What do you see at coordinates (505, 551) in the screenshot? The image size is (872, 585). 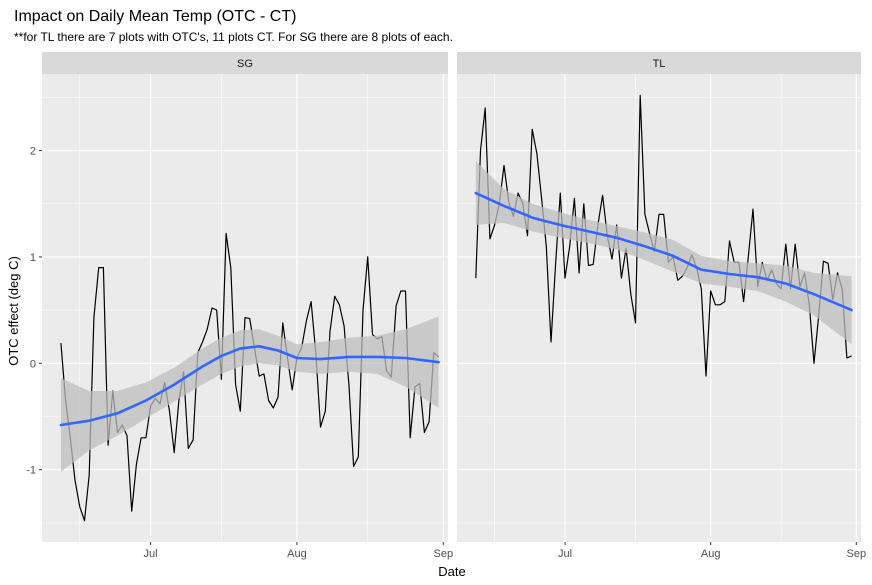 I see `x-axis: Jul Aug Sep Jul Aug Sep` at bounding box center [505, 551].